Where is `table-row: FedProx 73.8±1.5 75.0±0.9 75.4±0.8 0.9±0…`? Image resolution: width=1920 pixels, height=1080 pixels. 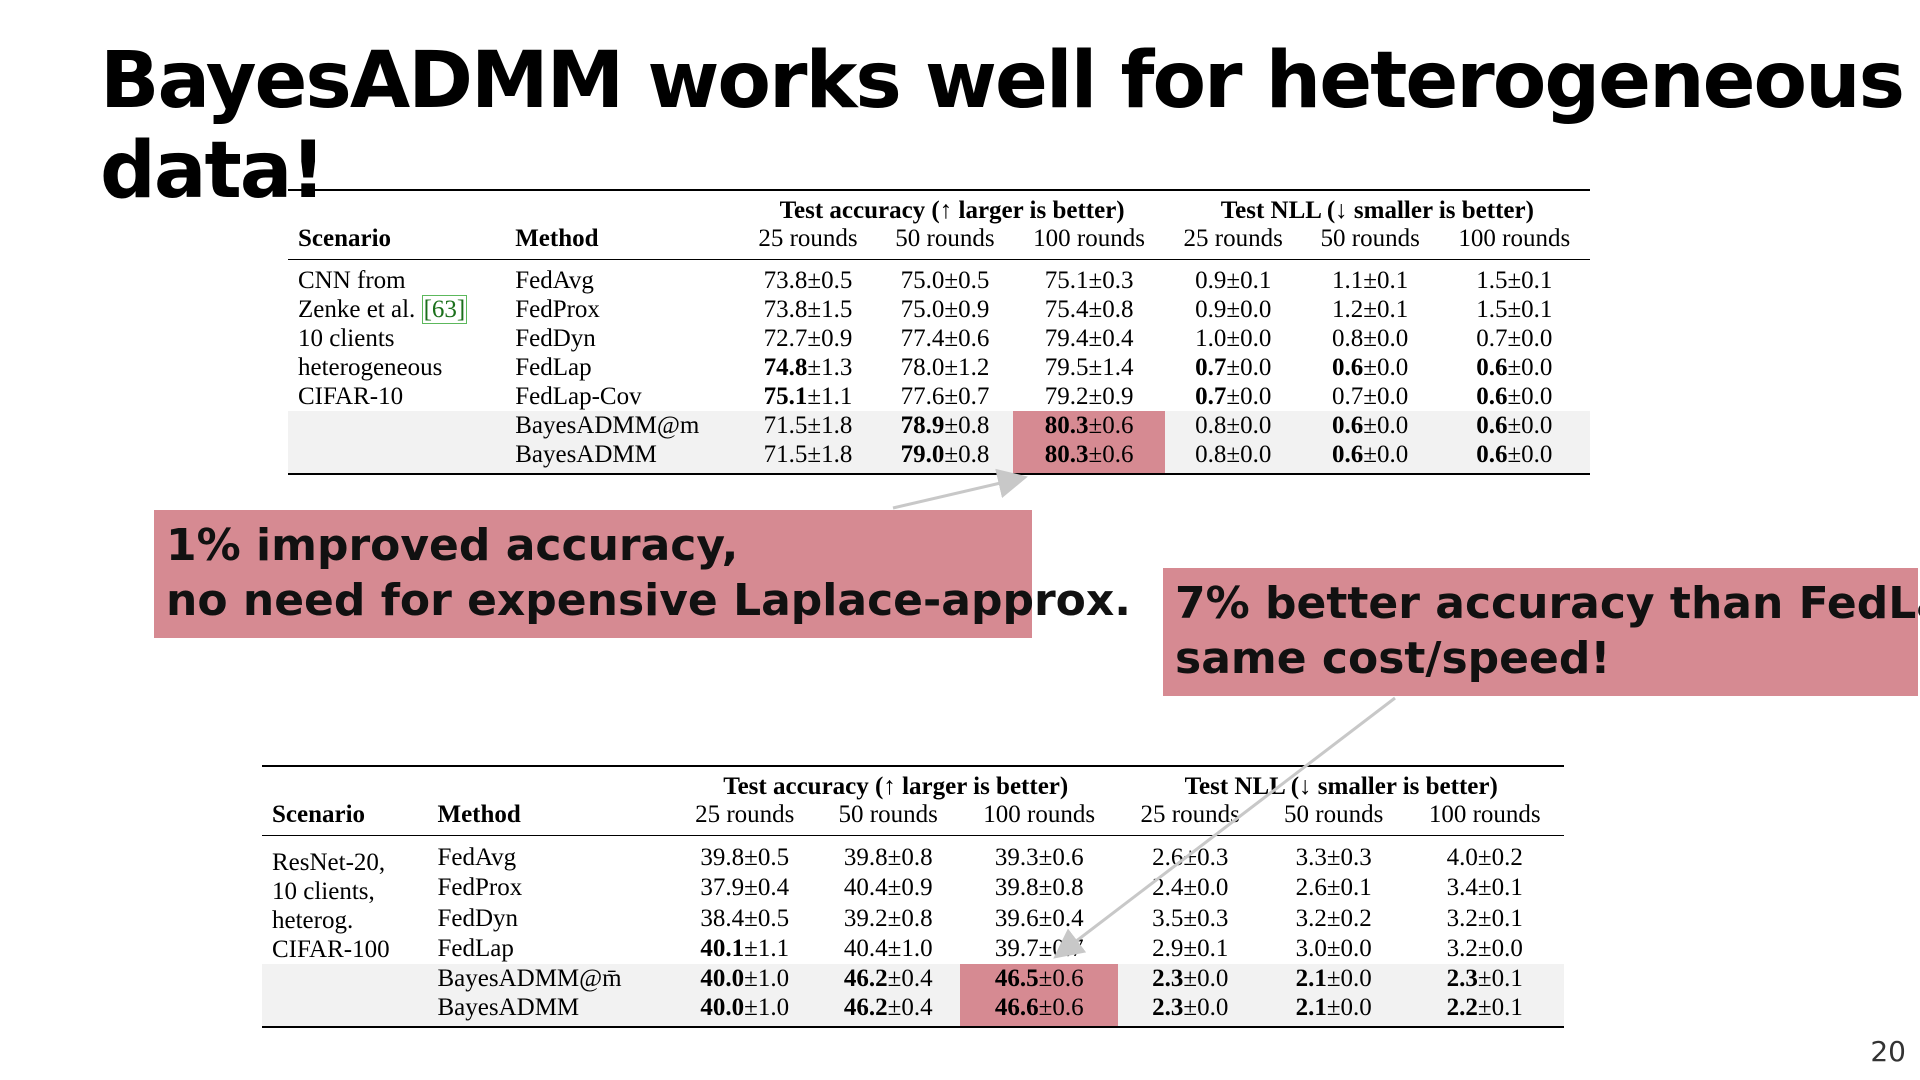
table-row: FedProx 73.8±1.5 75.0±0.9 75.4±0.8 0.9±0… is located at coordinates (1034, 309).